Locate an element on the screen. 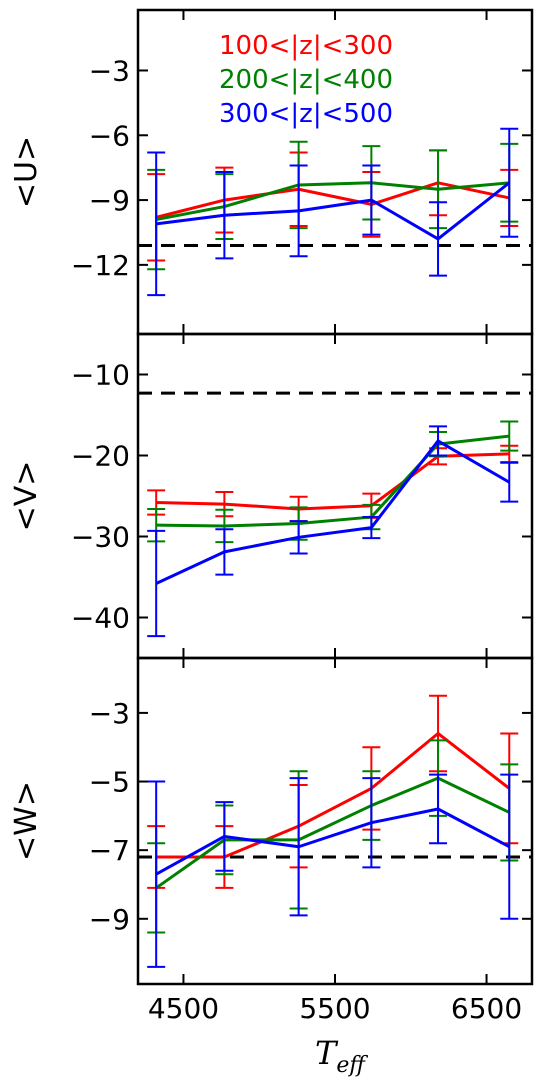 The image size is (540, 1080). x-axis-label: Teff is located at coordinates (341, 1056).